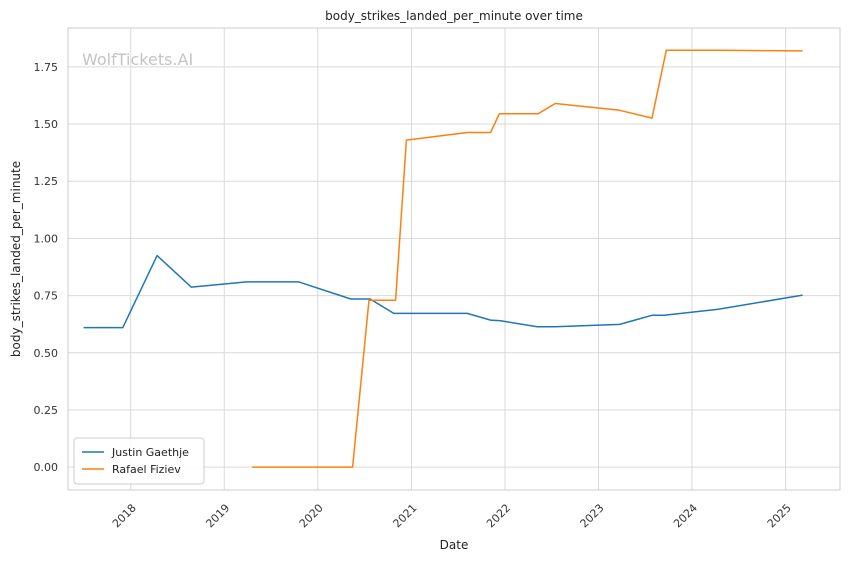  I want to click on y-tick-label: 0.50, so click(46, 353).